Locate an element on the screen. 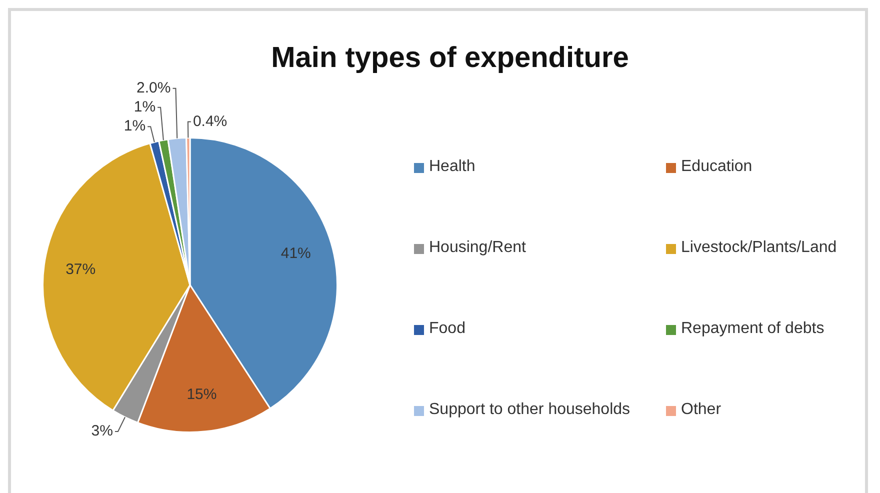 Image resolution: width=880 pixels, height=493 pixels. data-label: 41% is located at coordinates (295, 253).